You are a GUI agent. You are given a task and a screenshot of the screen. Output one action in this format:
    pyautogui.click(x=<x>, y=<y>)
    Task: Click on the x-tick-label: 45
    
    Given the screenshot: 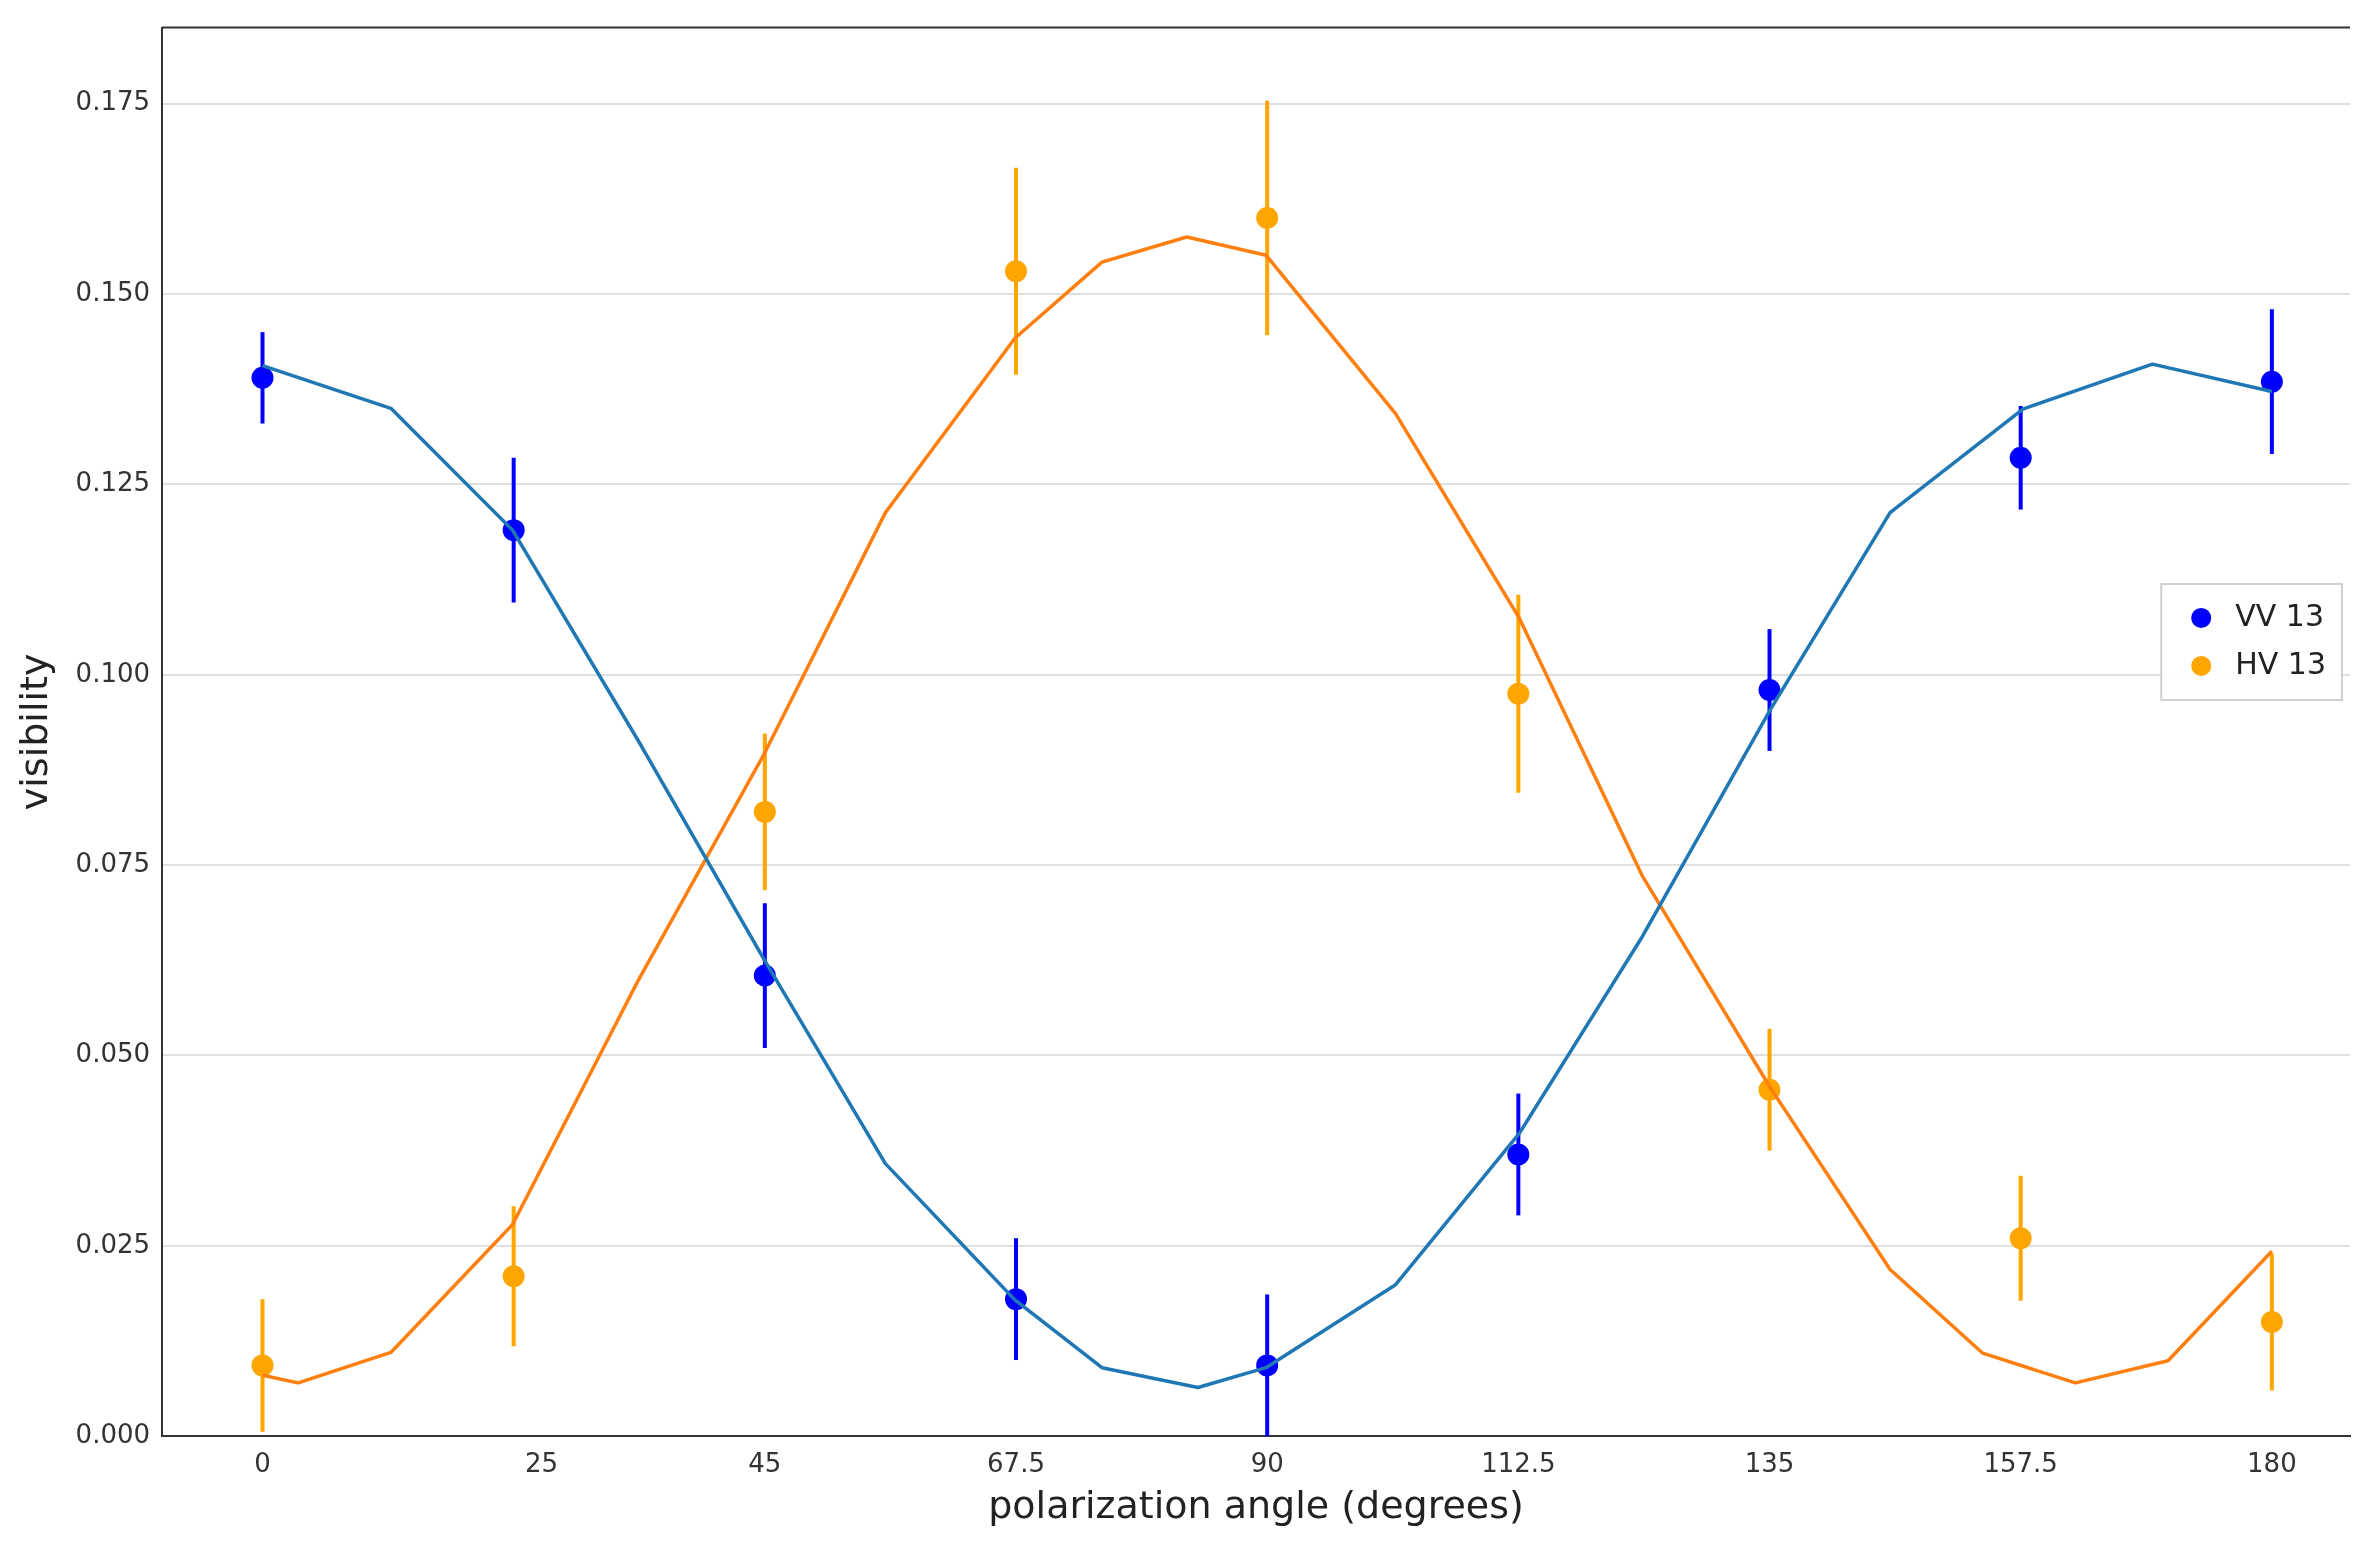 What is the action you would take?
    pyautogui.click(x=765, y=1462)
    